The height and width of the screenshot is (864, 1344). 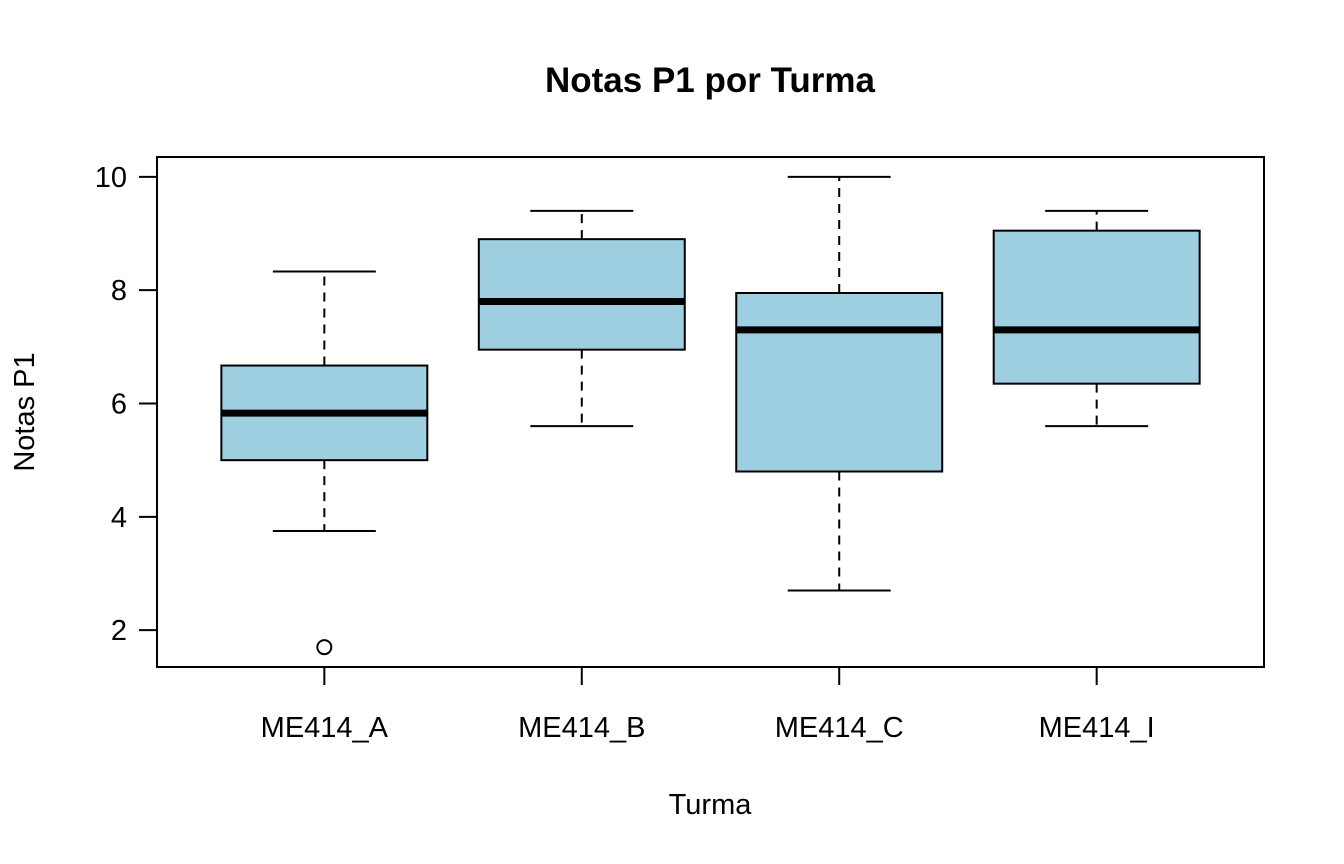 I want to click on y-tick-label: 6, so click(x=119, y=405).